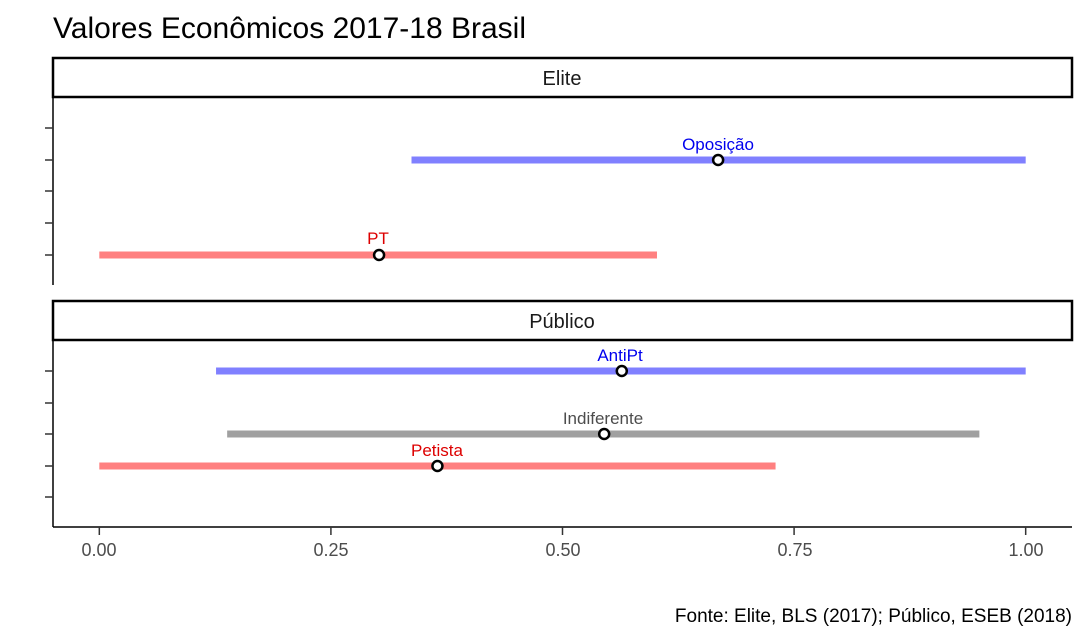  What do you see at coordinates (603, 418) in the screenshot?
I see `label-indiferente: Indiferente` at bounding box center [603, 418].